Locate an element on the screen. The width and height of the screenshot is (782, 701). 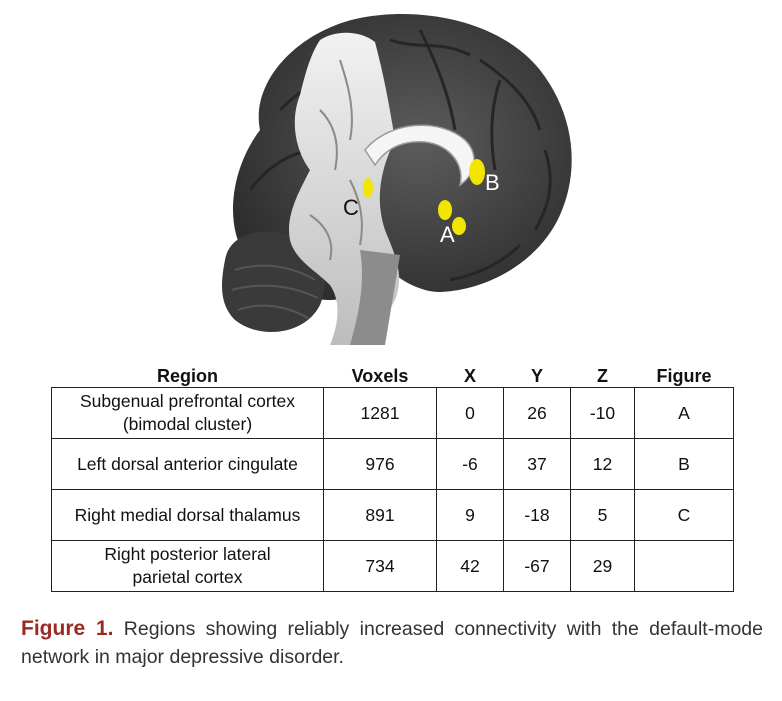
region-line-2: (bimodal cluster) is located at coordinates (187, 424).